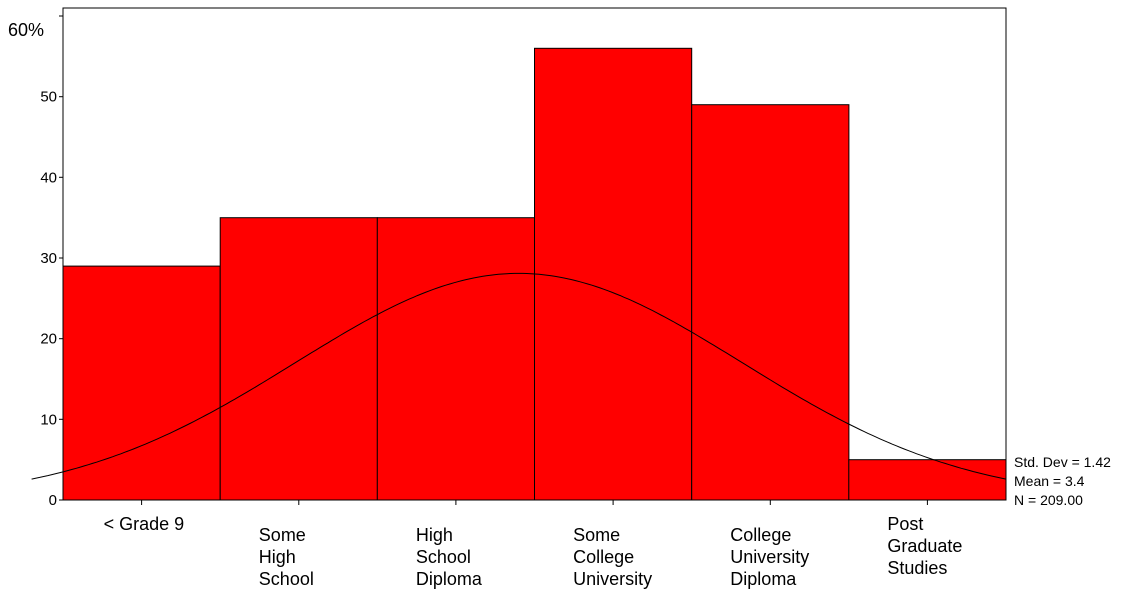 This screenshot has height=597, width=1128. What do you see at coordinates (144, 524) in the screenshot?
I see `x-category-label: < Grade 9` at bounding box center [144, 524].